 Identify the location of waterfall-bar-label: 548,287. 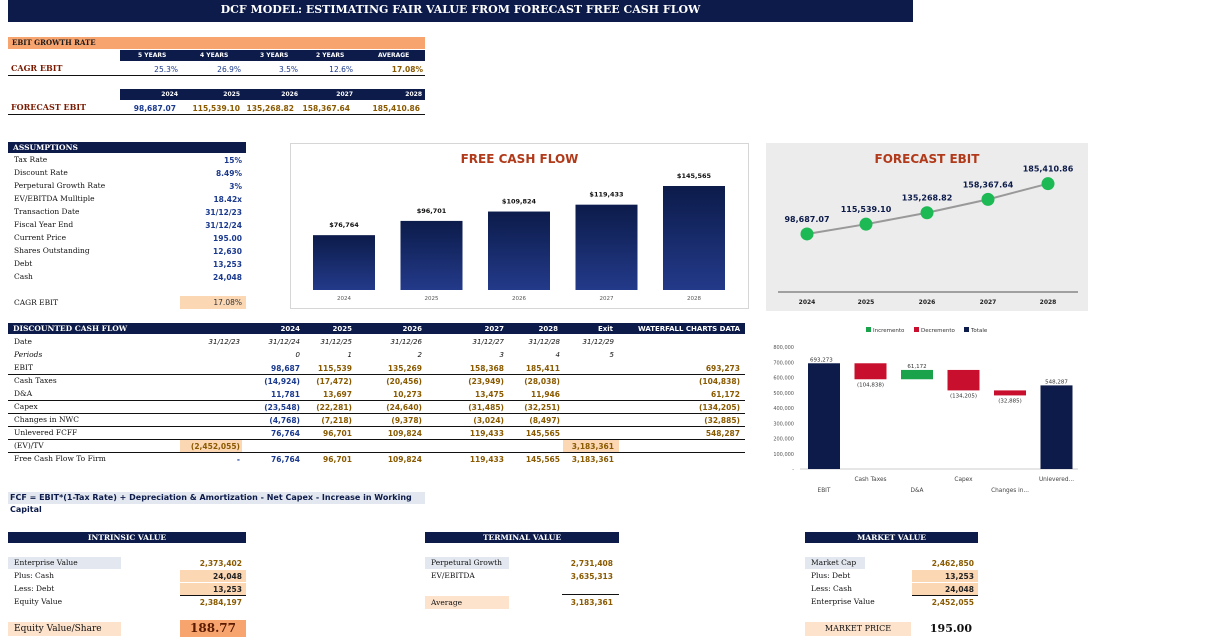
(1056, 382).